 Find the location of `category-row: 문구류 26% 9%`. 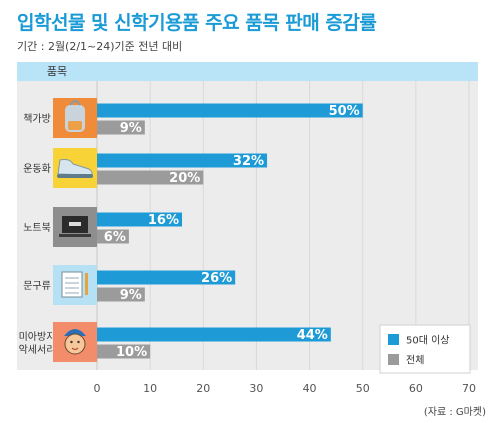

category-row: 문구류 26% 9% is located at coordinates (129, 285).